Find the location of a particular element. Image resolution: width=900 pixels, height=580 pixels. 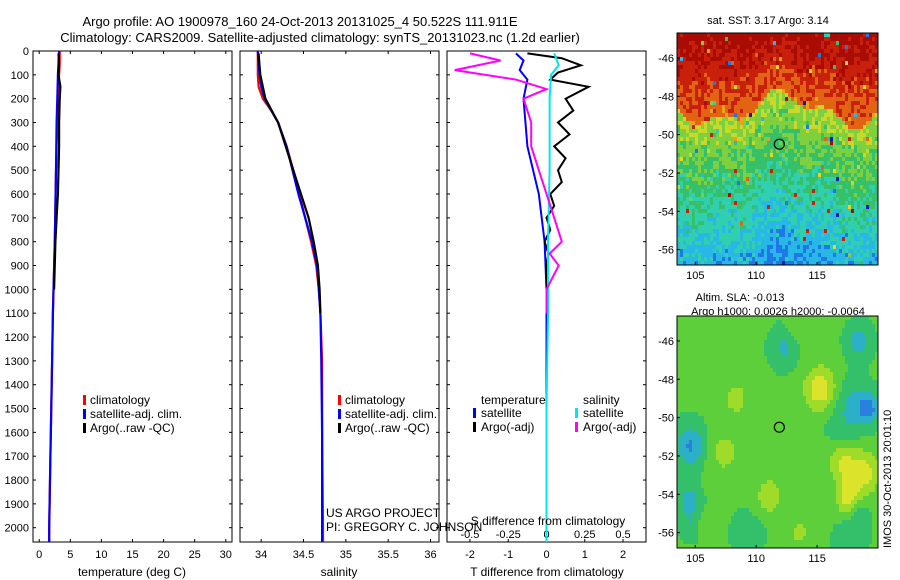

sst-map-title: sat. SST: 3.17 Argo: 3.14 is located at coordinates (768, 21).